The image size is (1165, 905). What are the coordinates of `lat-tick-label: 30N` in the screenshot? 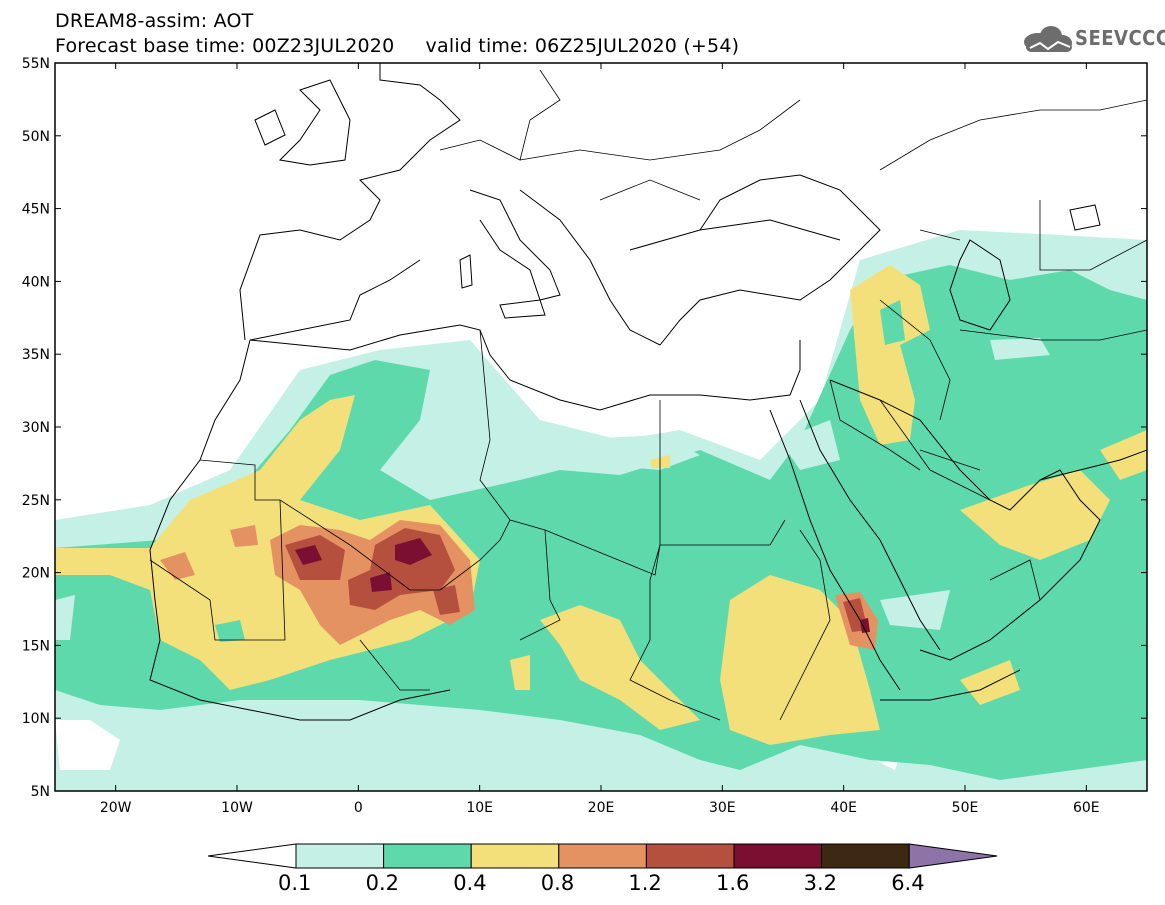 It's located at (36, 428).